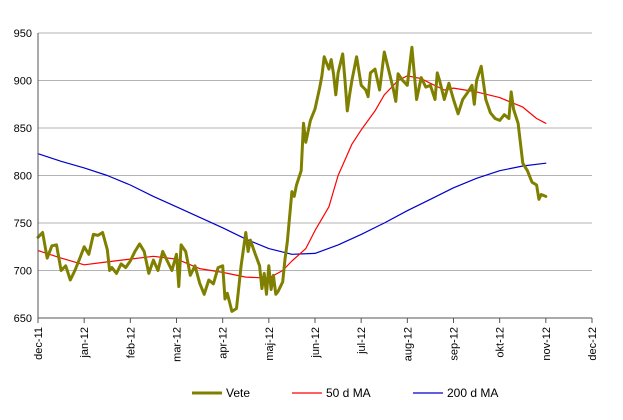  Describe the element at coordinates (408, 344) in the screenshot. I see `x-tick-label: aug-12` at that location.